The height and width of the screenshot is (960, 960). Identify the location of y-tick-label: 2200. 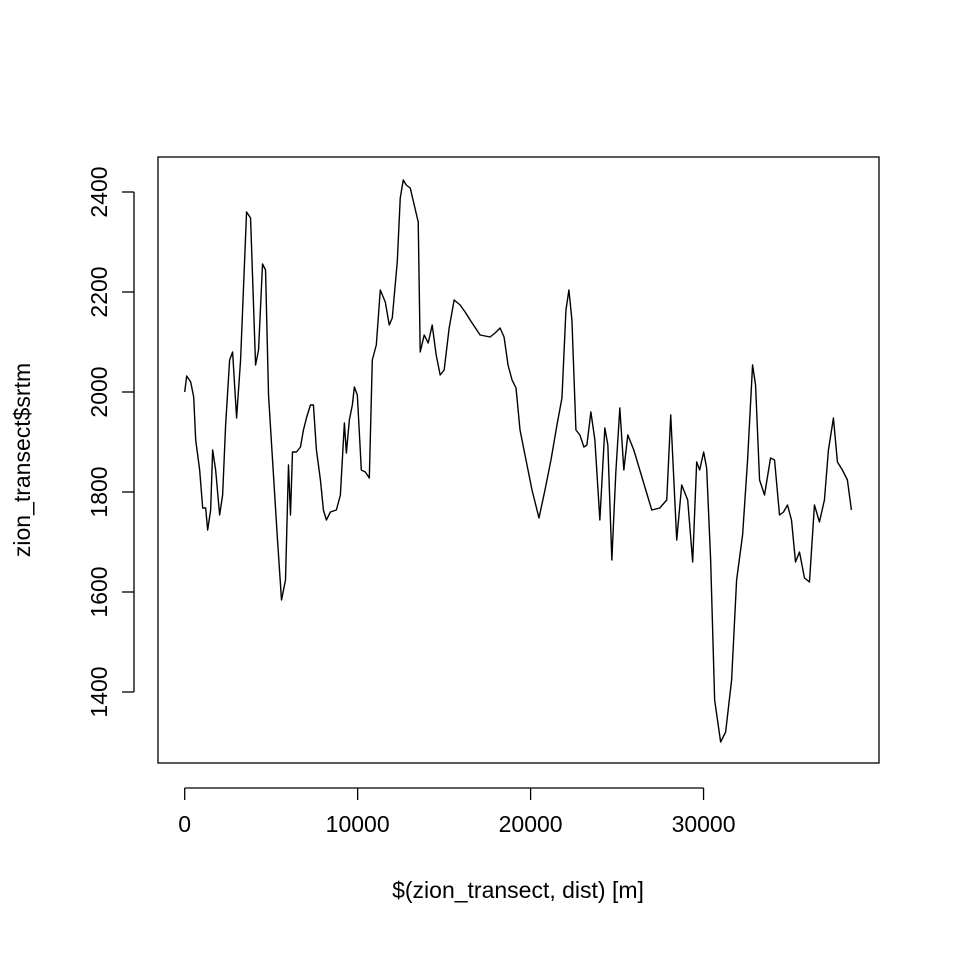
(99, 291).